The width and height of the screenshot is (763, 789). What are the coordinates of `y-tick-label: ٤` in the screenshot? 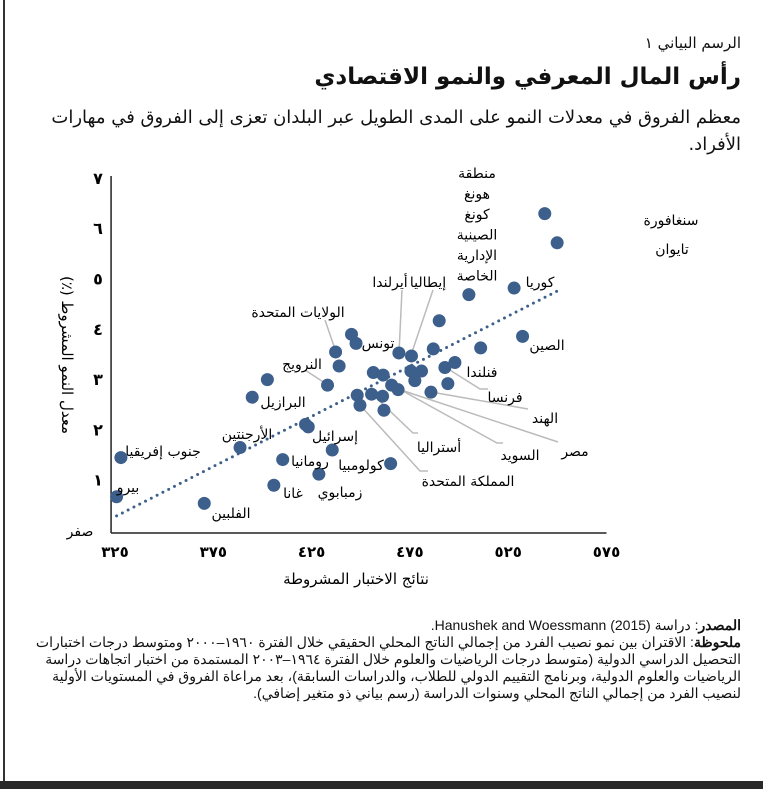 It's located at (98, 329).